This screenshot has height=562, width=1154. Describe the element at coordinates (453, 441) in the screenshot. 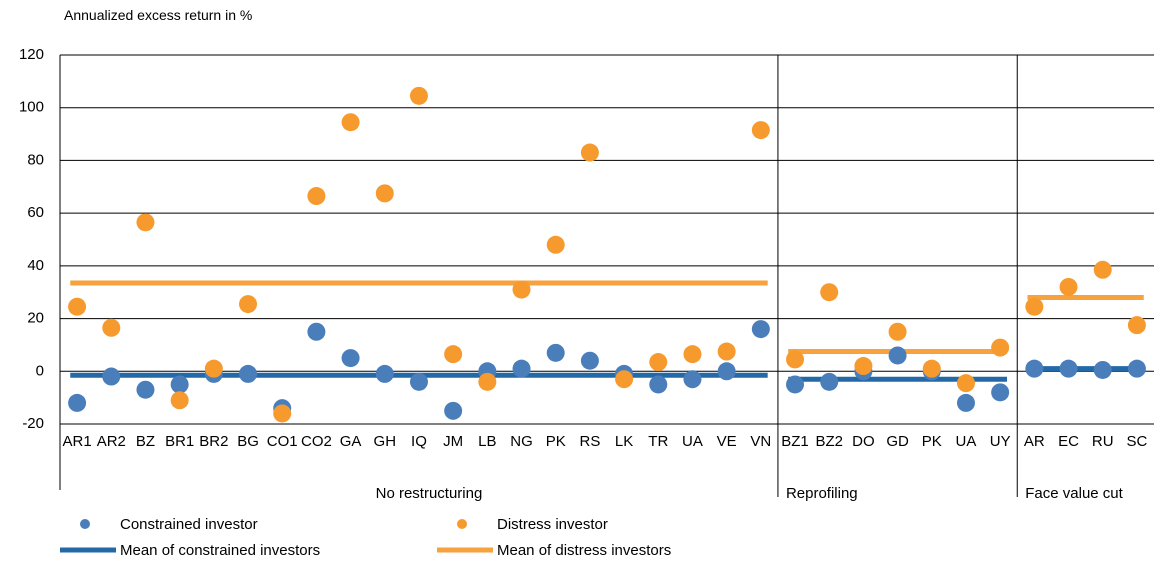

I see `x-tick-label: JM` at that location.